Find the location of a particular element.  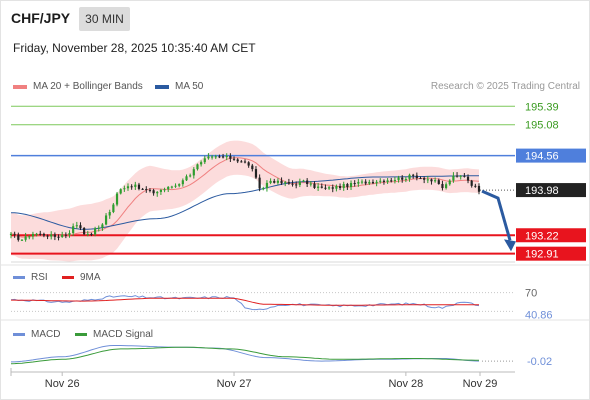

macd-last-value: -0.02 is located at coordinates (539, 362).